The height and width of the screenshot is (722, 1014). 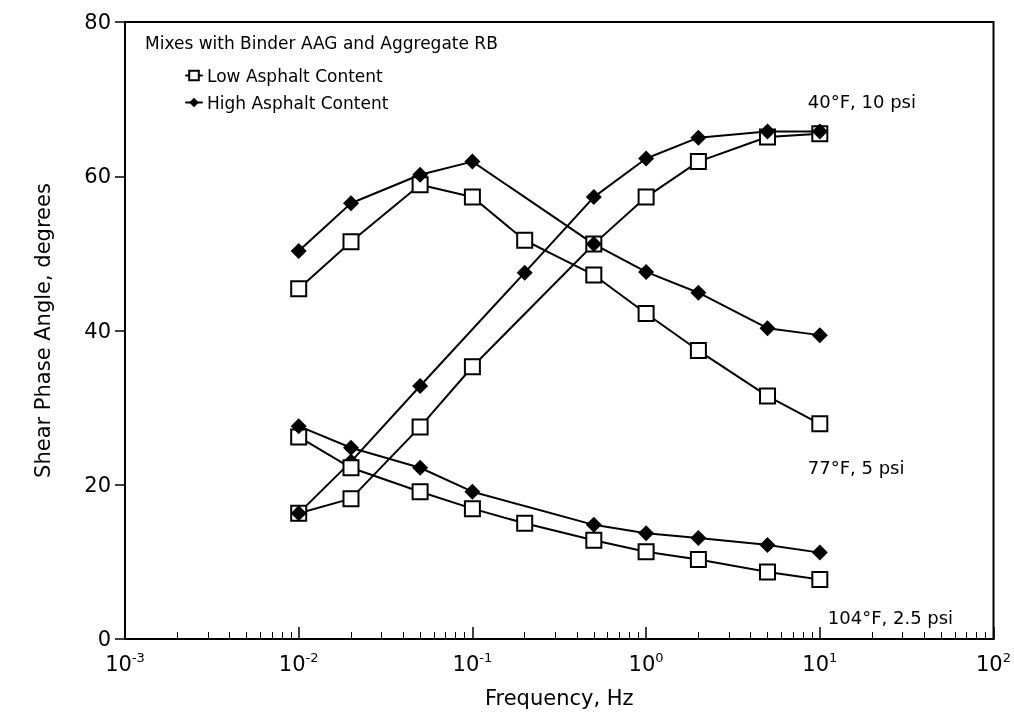 I want to click on annotation: 104°F, 2.5 psi, so click(x=890, y=618).